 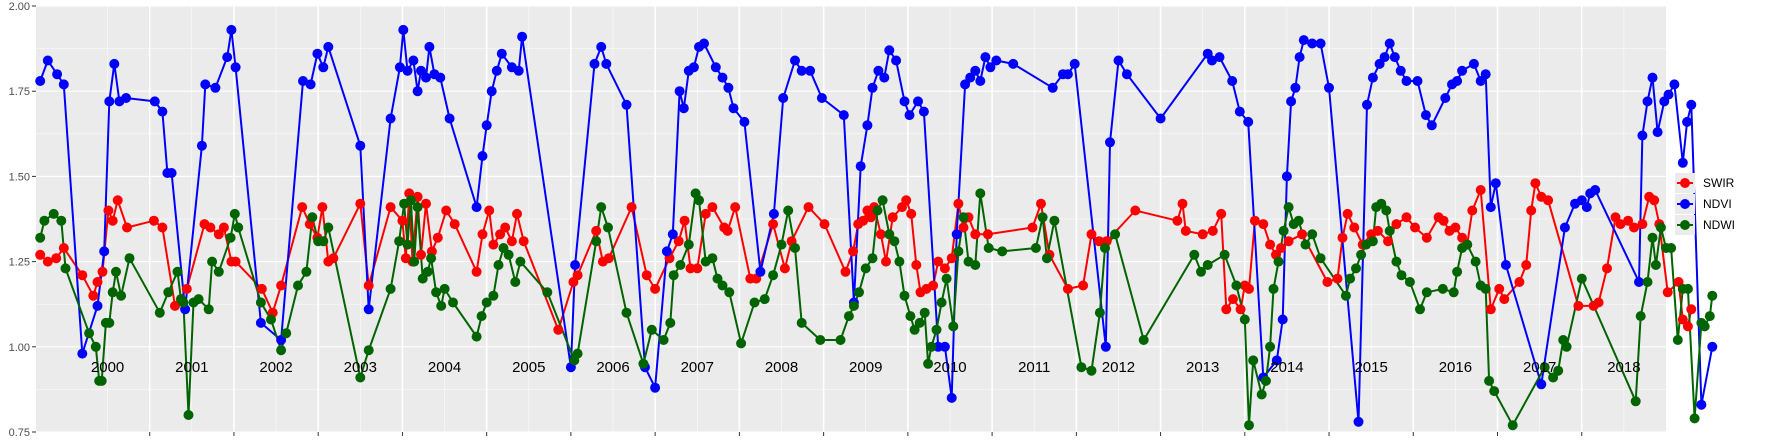 I want to click on y-tick-label: 1.75, so click(x=19, y=92).